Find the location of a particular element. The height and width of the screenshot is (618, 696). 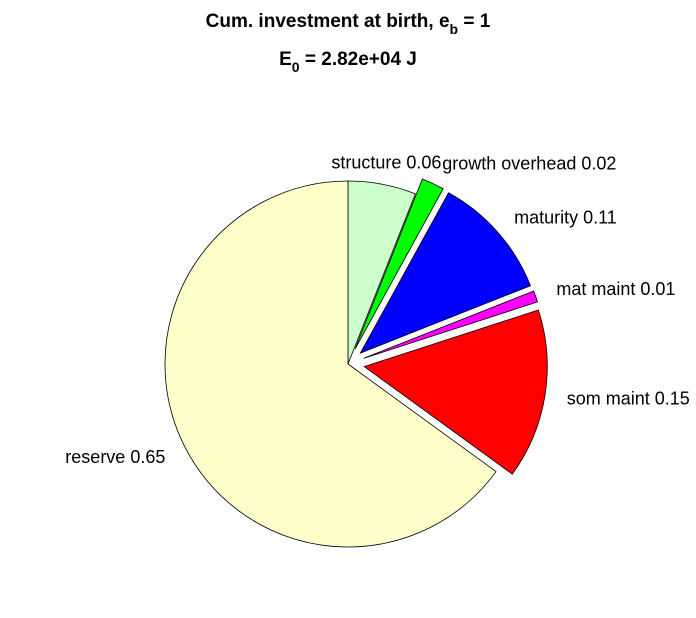

slice-value: 0.01 is located at coordinates (657, 289).